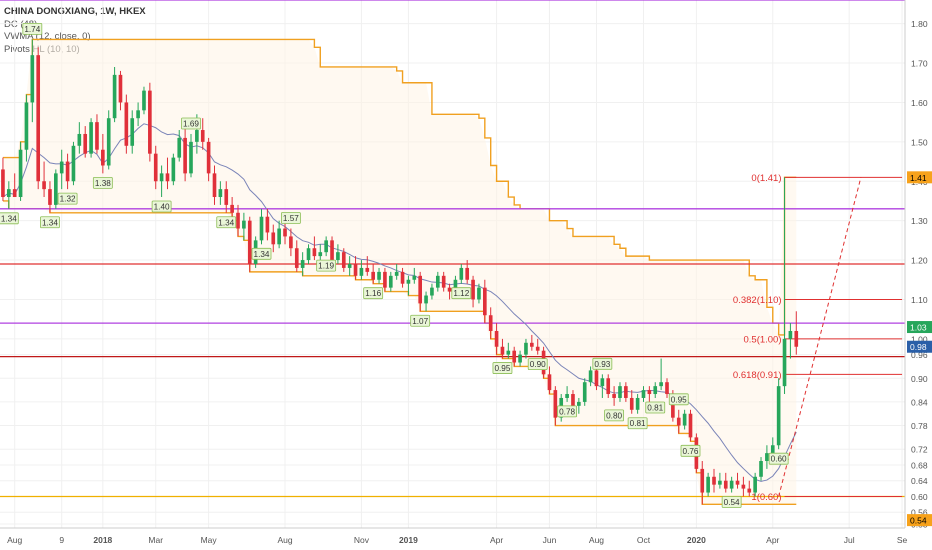 The height and width of the screenshot is (550, 932). I want to click on fib-level-label: 0.5(1.00), so click(762, 339).